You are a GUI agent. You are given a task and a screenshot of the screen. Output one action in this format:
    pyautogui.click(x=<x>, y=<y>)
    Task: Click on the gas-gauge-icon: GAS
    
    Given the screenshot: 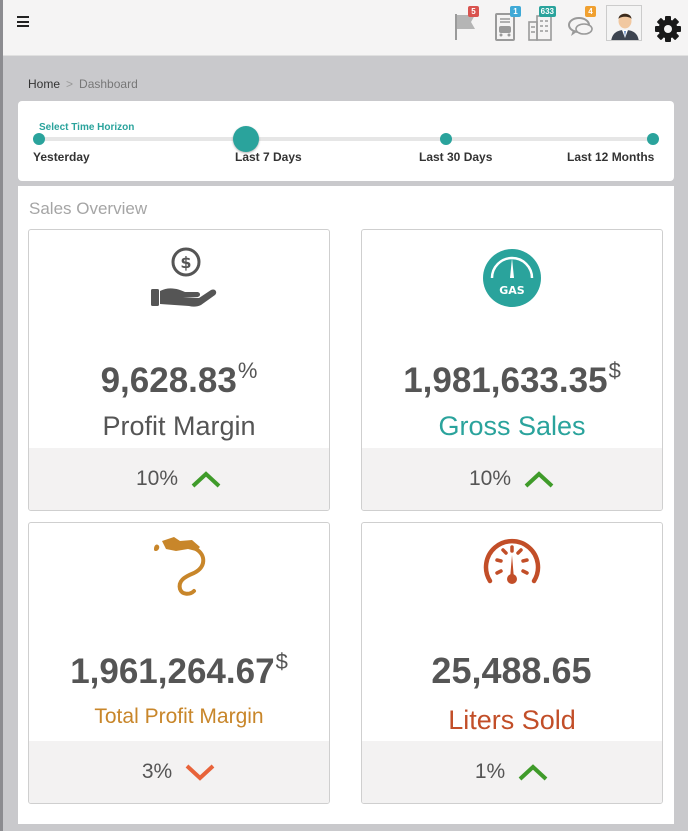 What is the action you would take?
    pyautogui.click(x=512, y=278)
    